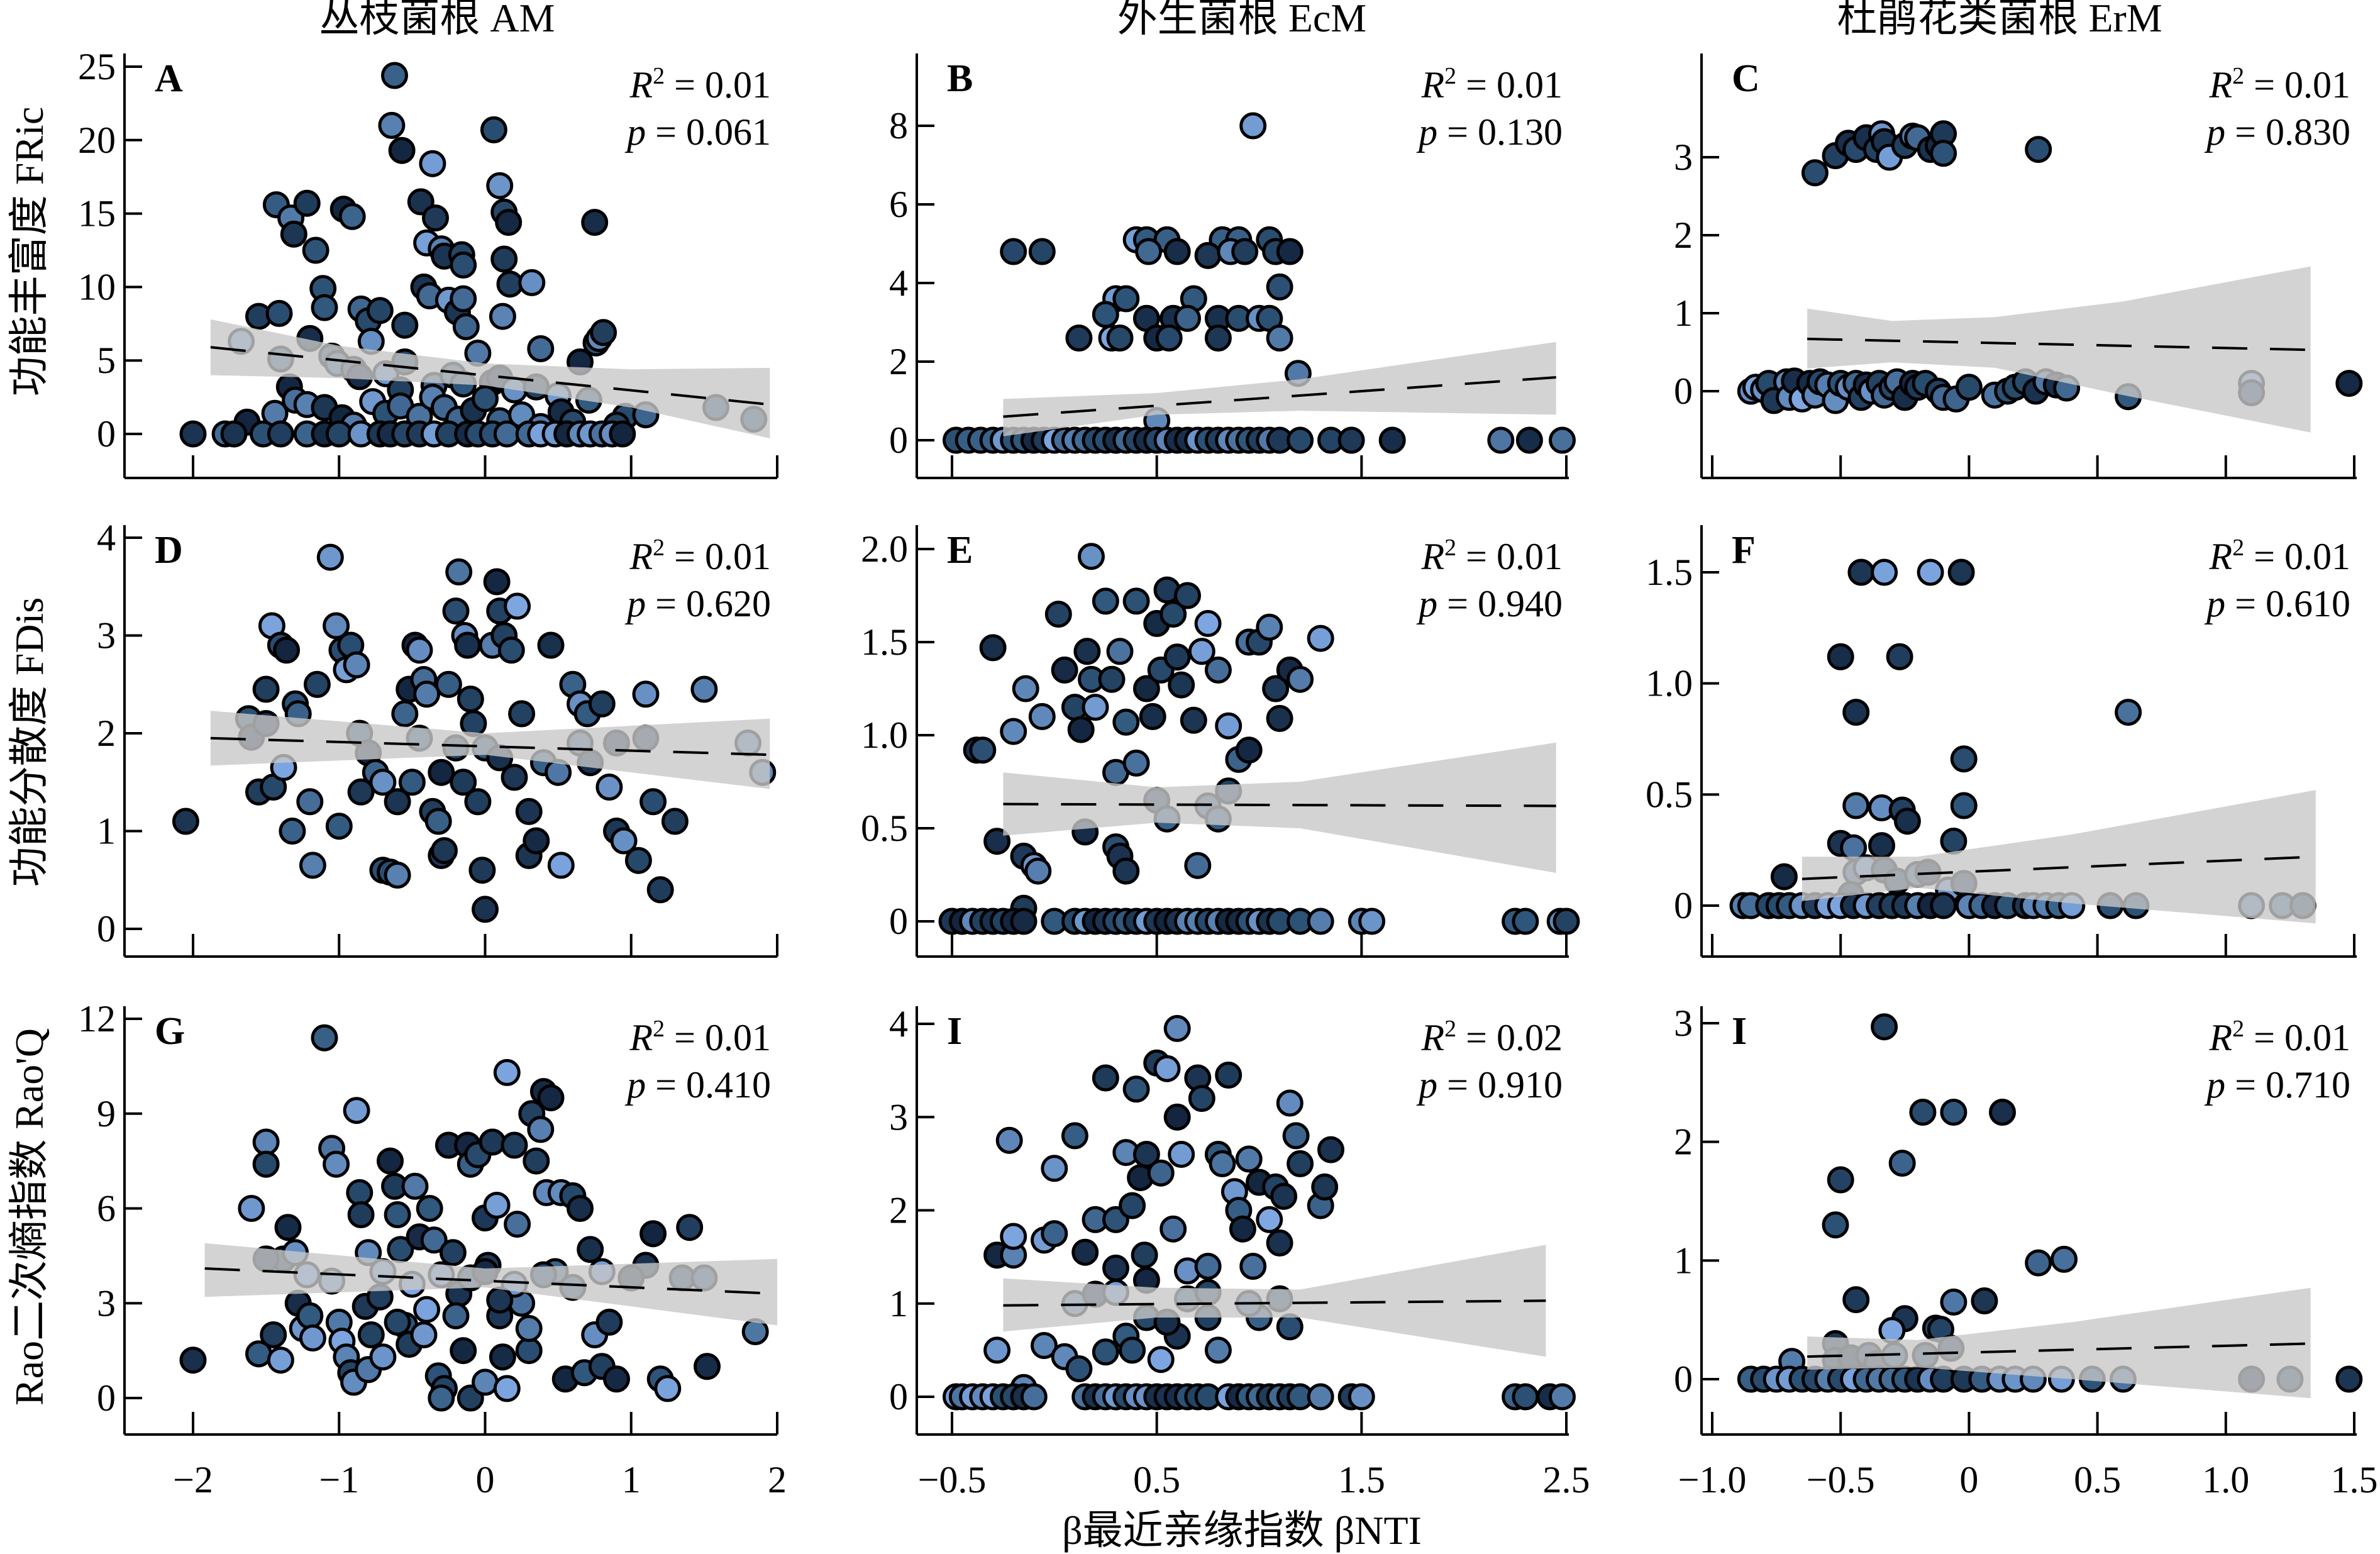 Image resolution: width=2380 pixels, height=1554 pixels. What do you see at coordinates (106, 434) in the screenshot?
I see `y-tick-label: 0` at bounding box center [106, 434].